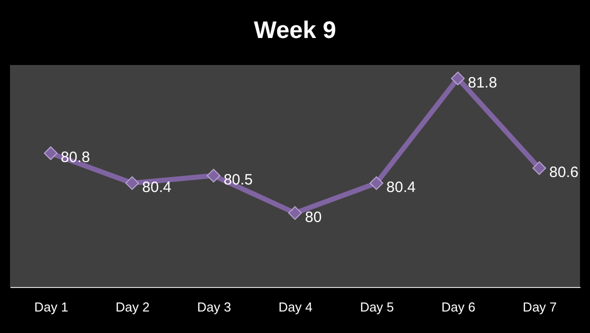  What do you see at coordinates (295, 307) in the screenshot?
I see `x-tick-label: Day 4` at bounding box center [295, 307].